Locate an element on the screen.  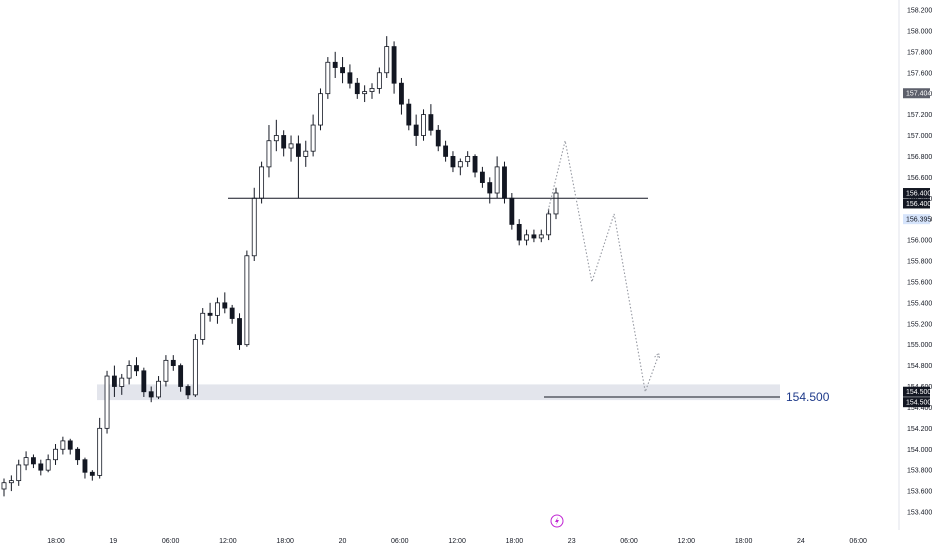
price-badge: 154.500 is located at coordinates (917, 391).